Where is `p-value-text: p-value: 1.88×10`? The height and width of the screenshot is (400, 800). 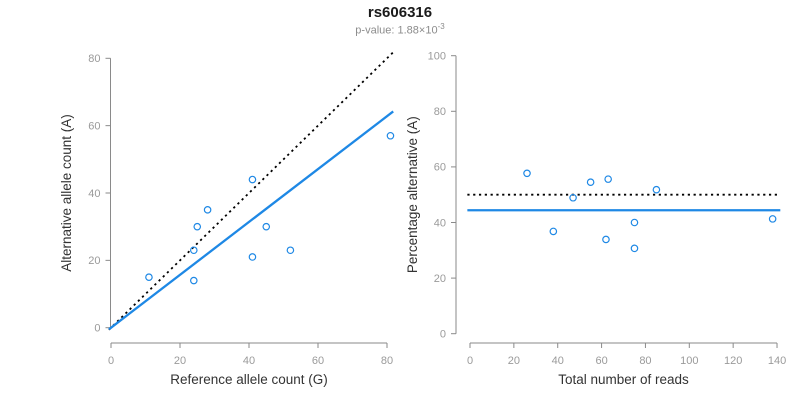
p-value-text: p-value: 1.88×10 is located at coordinates (396, 30).